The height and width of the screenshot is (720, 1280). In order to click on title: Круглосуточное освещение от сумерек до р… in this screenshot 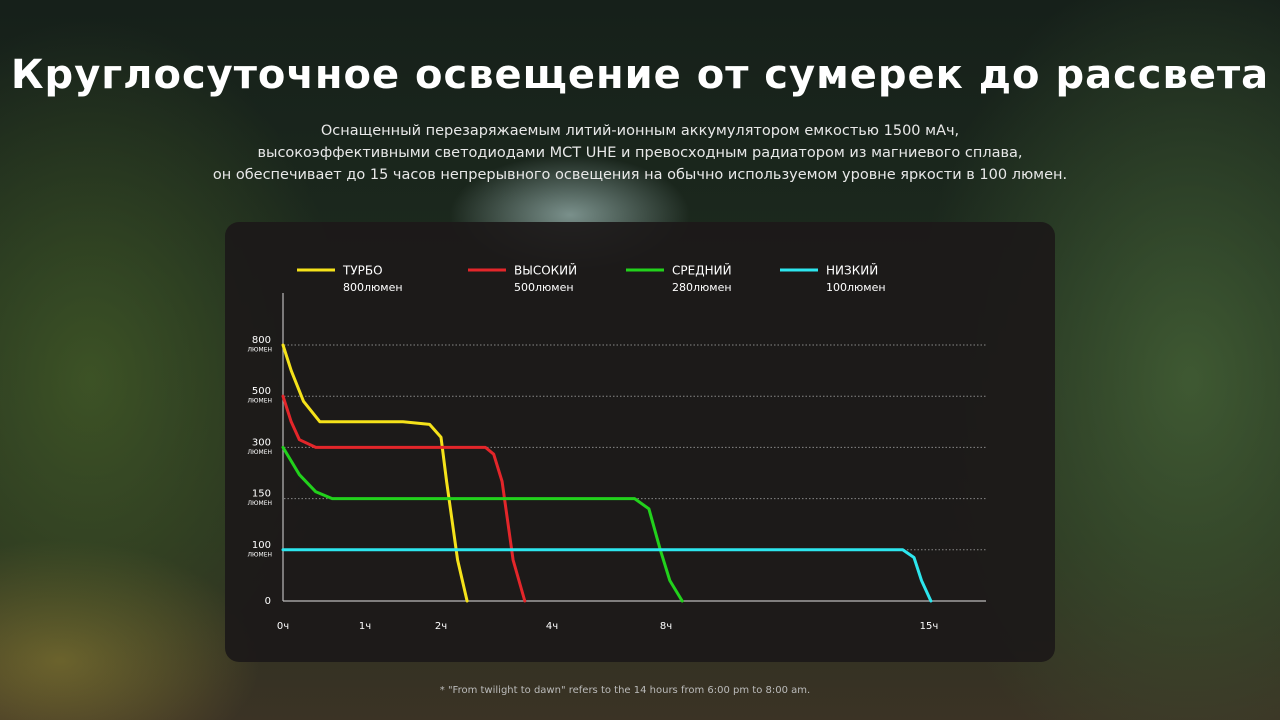, I will do `click(640, 75)`.